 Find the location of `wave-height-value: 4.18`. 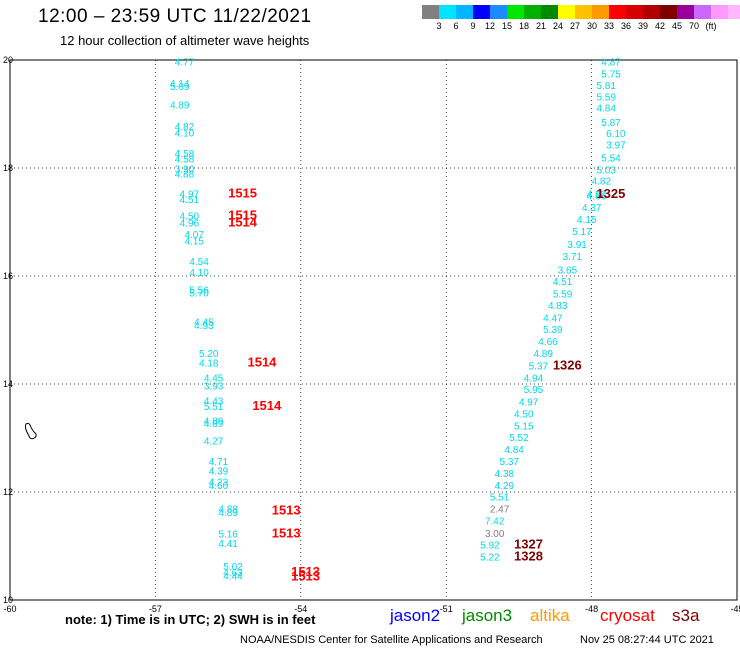

wave-height-value: 4.18 is located at coordinates (209, 364).